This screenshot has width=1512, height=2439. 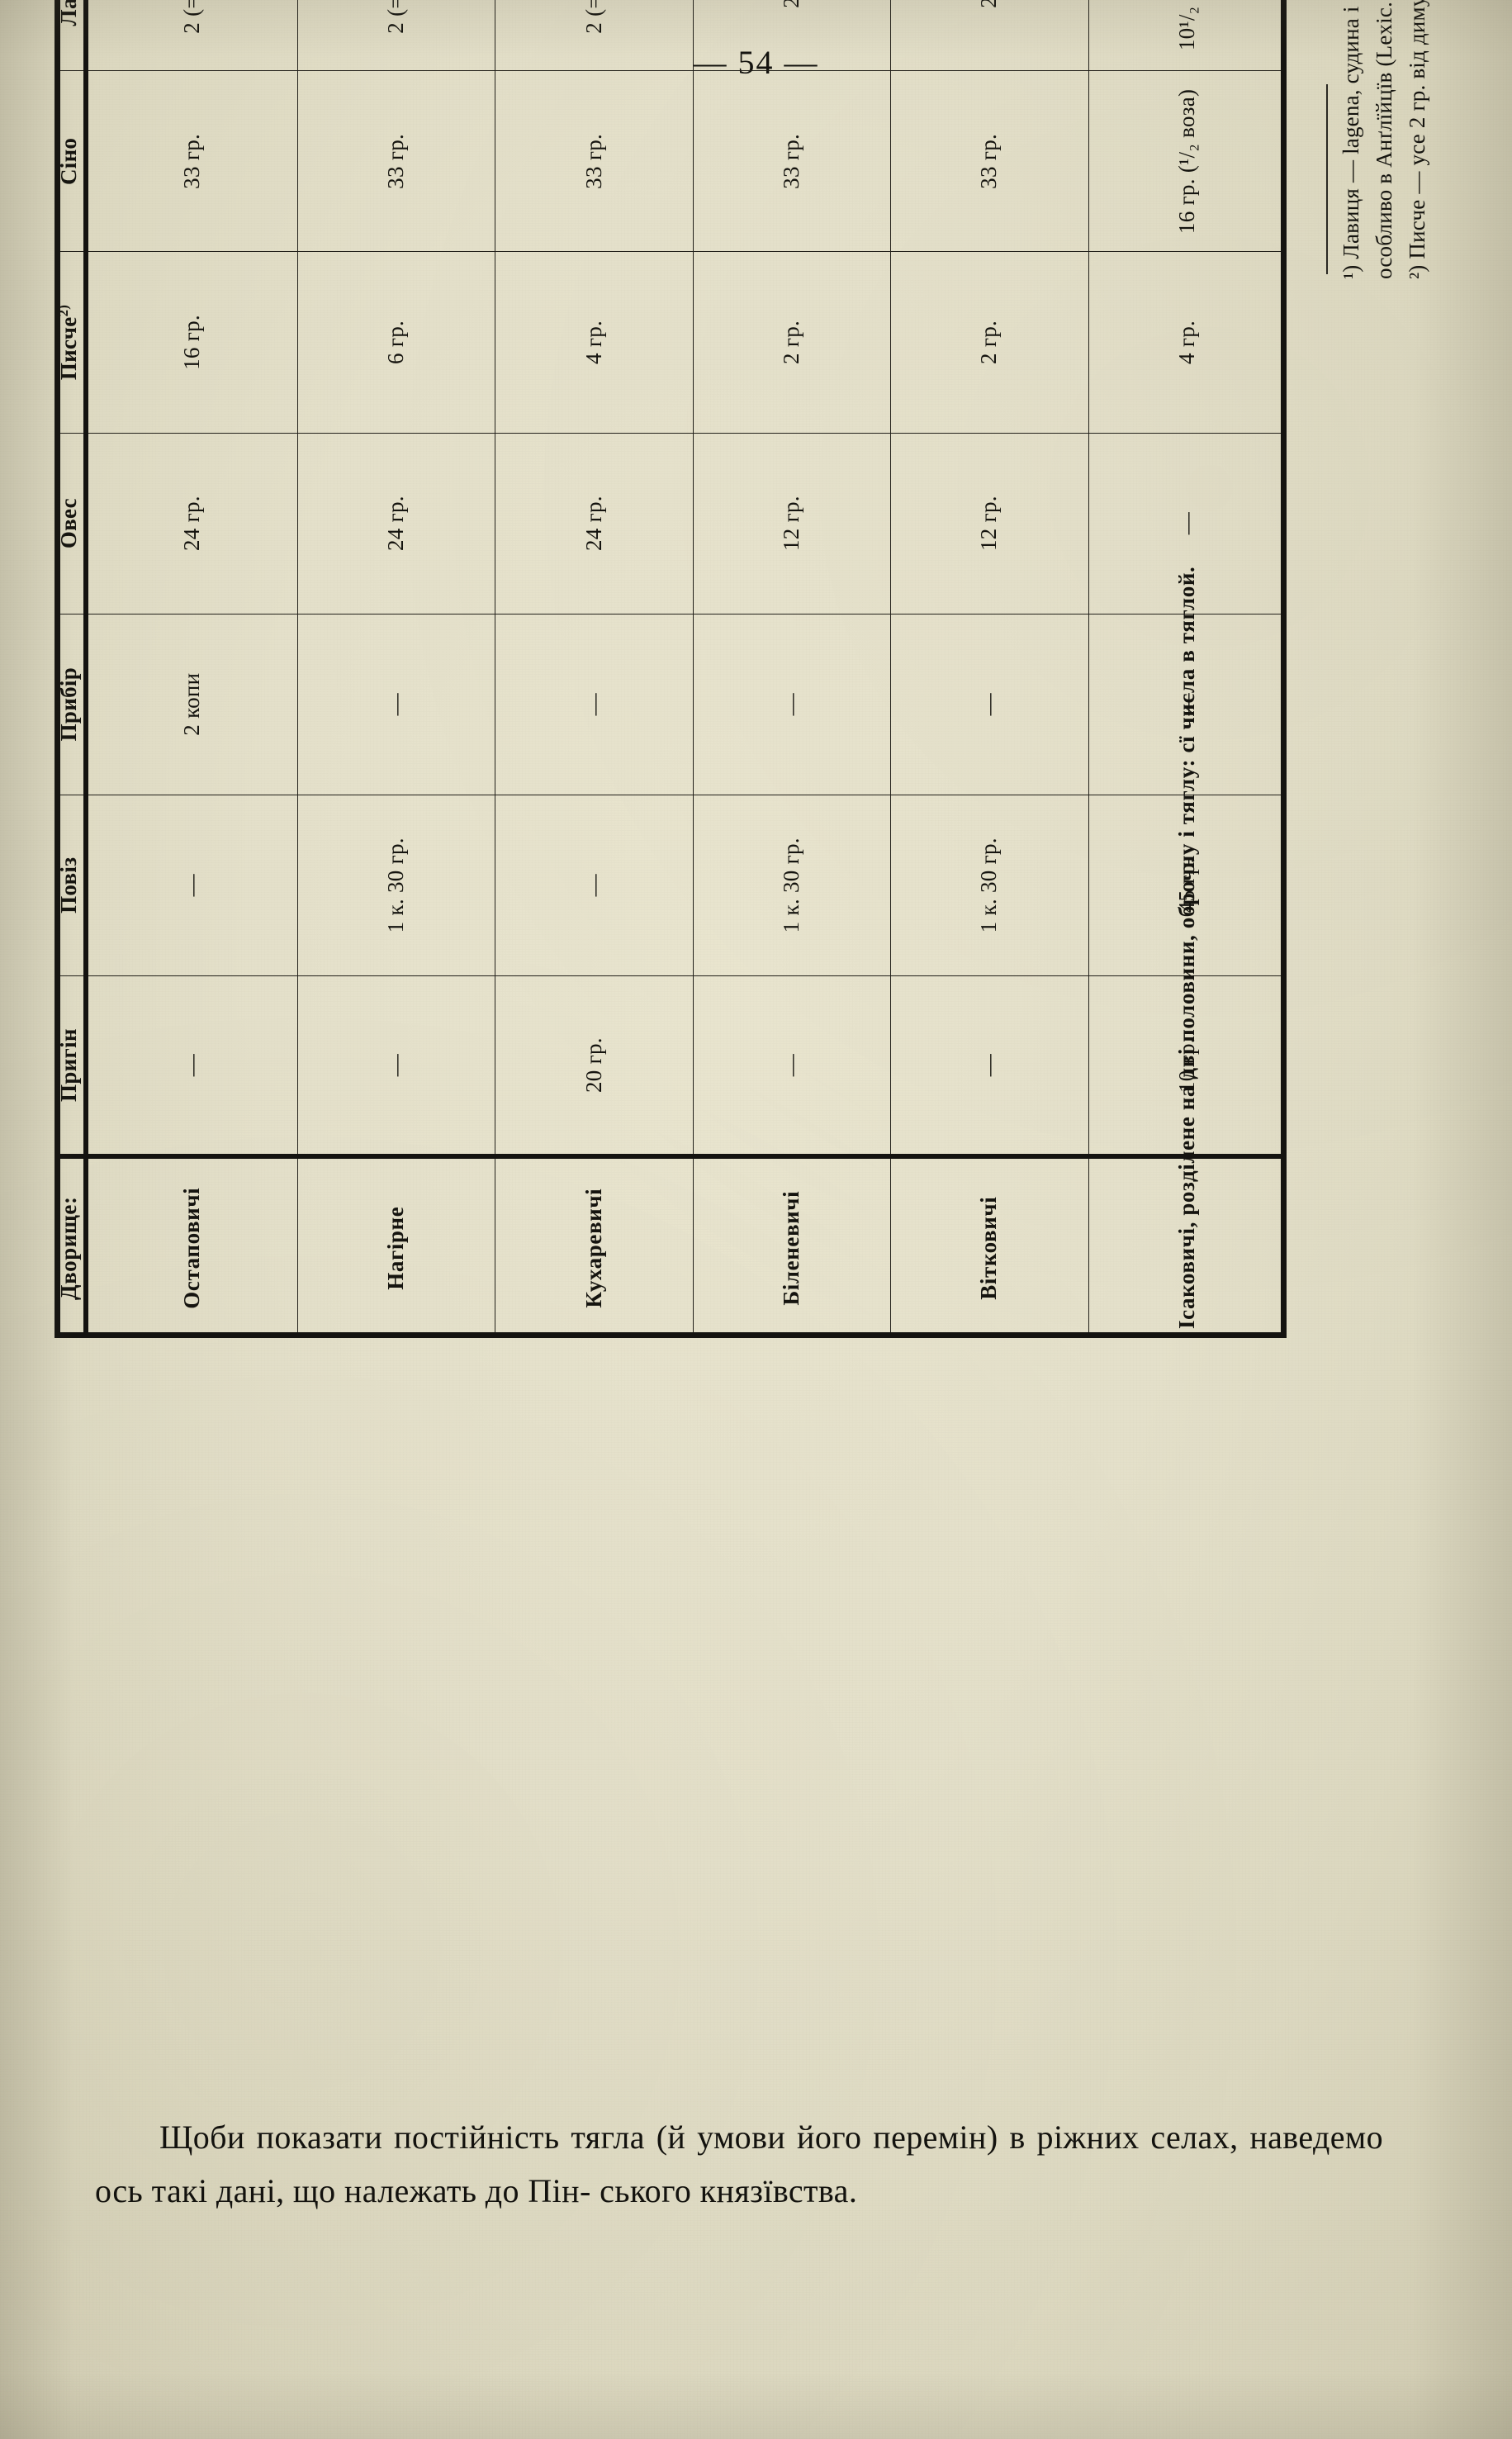 I want to click on cell: 2 копи, so click(x=191, y=705).